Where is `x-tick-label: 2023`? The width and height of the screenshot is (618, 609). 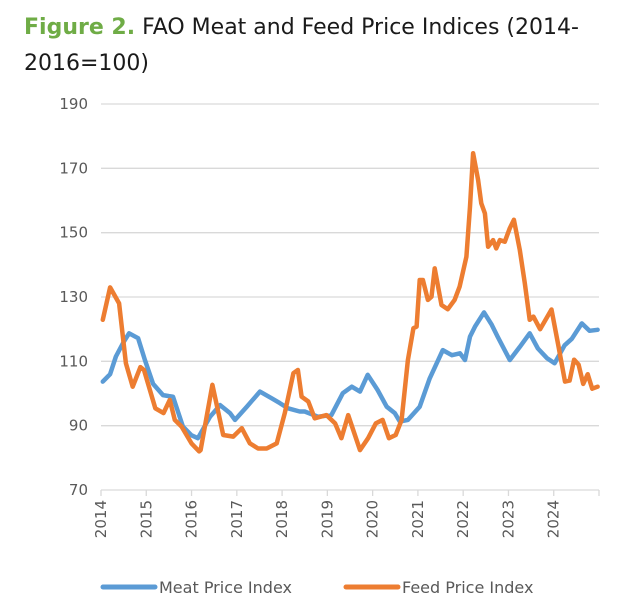 x-tick-label: 2023 is located at coordinates (508, 519).